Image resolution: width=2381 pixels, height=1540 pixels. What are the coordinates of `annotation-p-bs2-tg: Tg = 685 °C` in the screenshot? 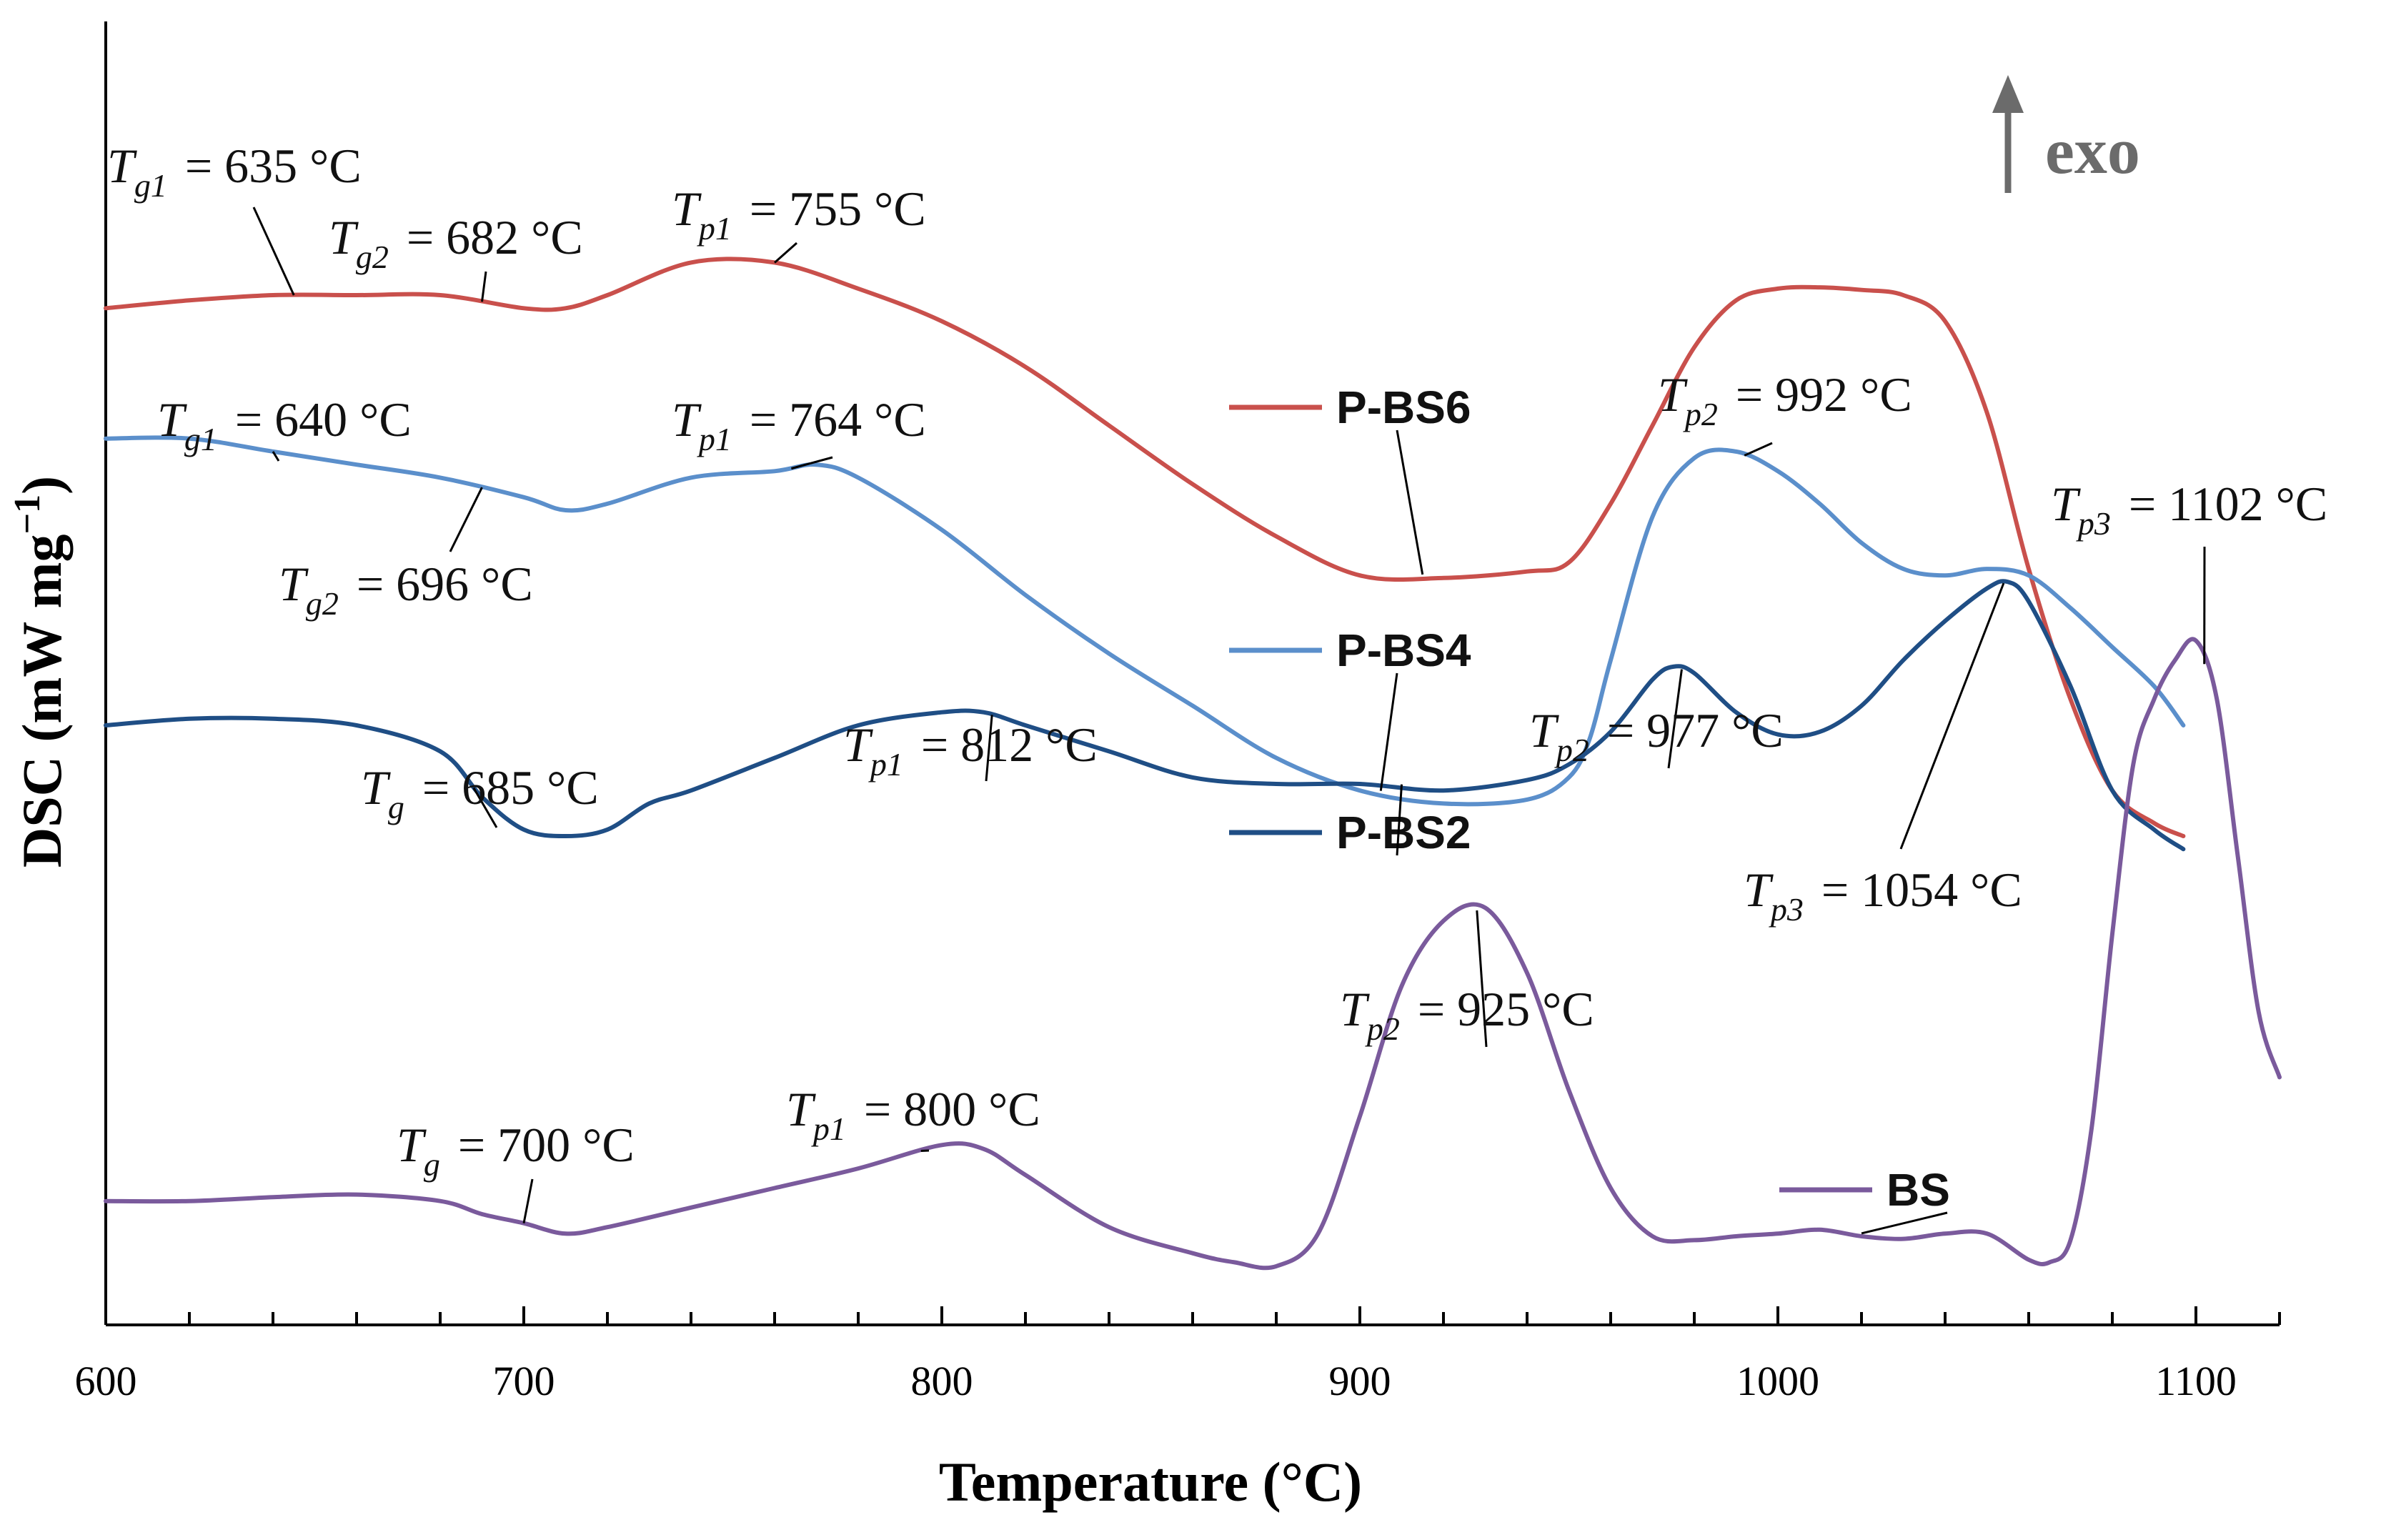 It's located at (480, 792).